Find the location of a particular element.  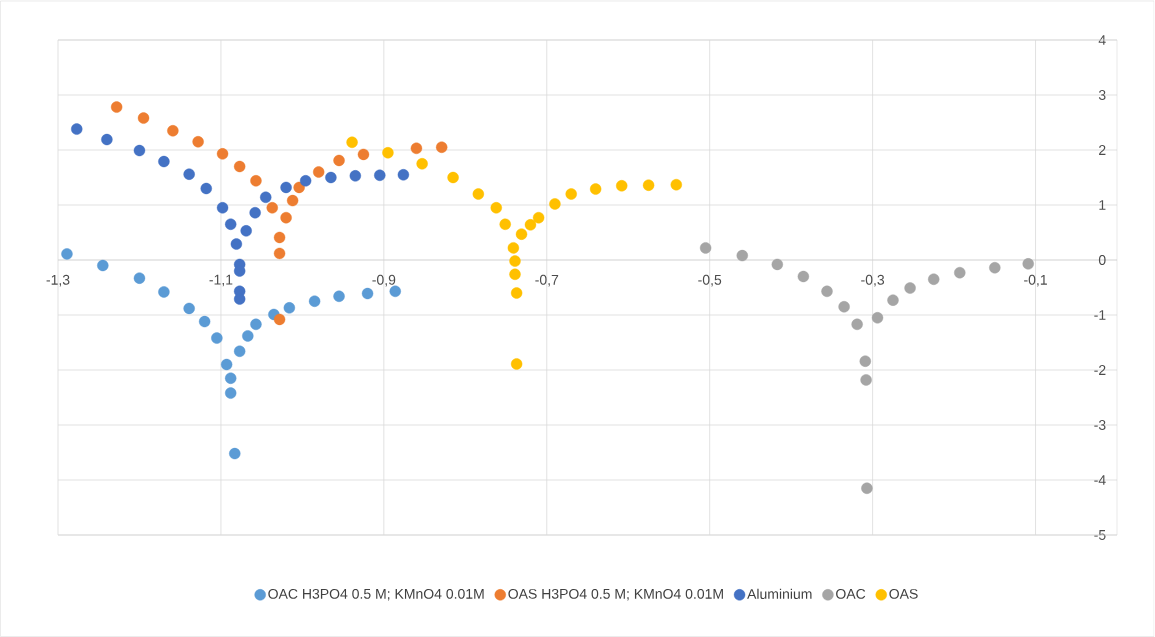

legend-label: OAC is located at coordinates (851, 593).